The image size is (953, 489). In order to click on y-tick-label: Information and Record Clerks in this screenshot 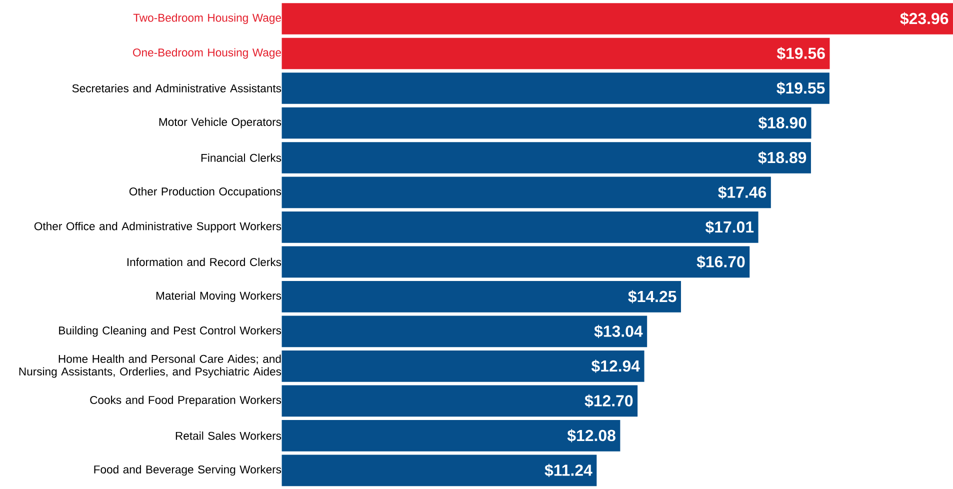, I will do `click(204, 262)`.